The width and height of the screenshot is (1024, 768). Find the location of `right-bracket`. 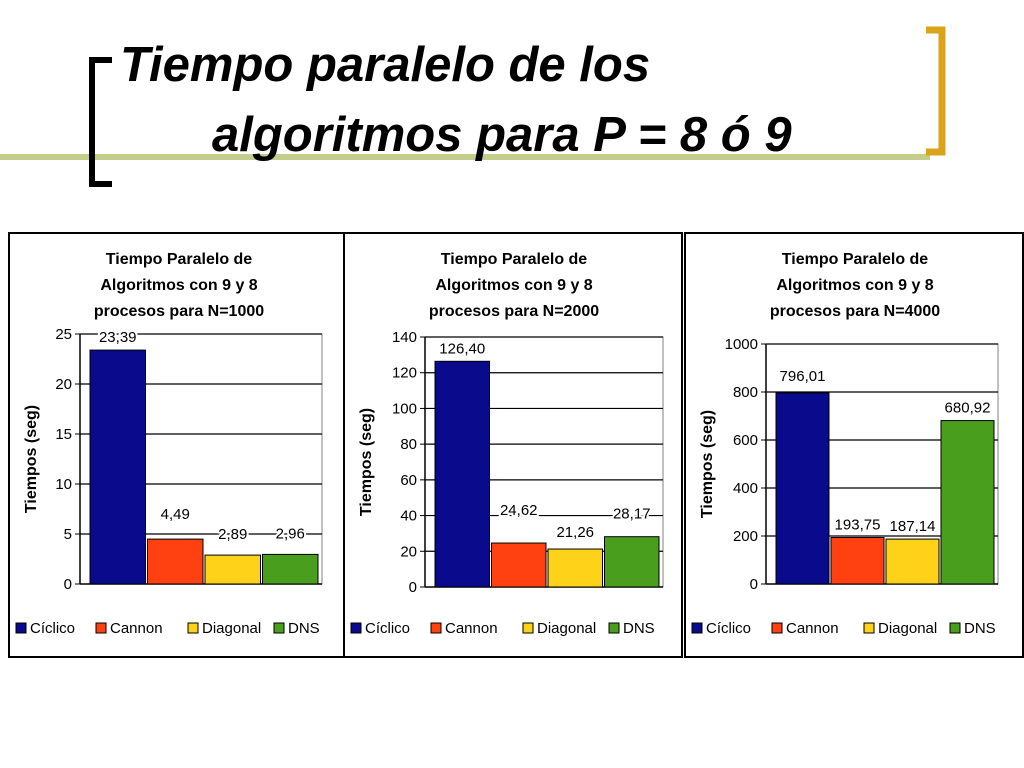

right-bracket is located at coordinates (936, 91).